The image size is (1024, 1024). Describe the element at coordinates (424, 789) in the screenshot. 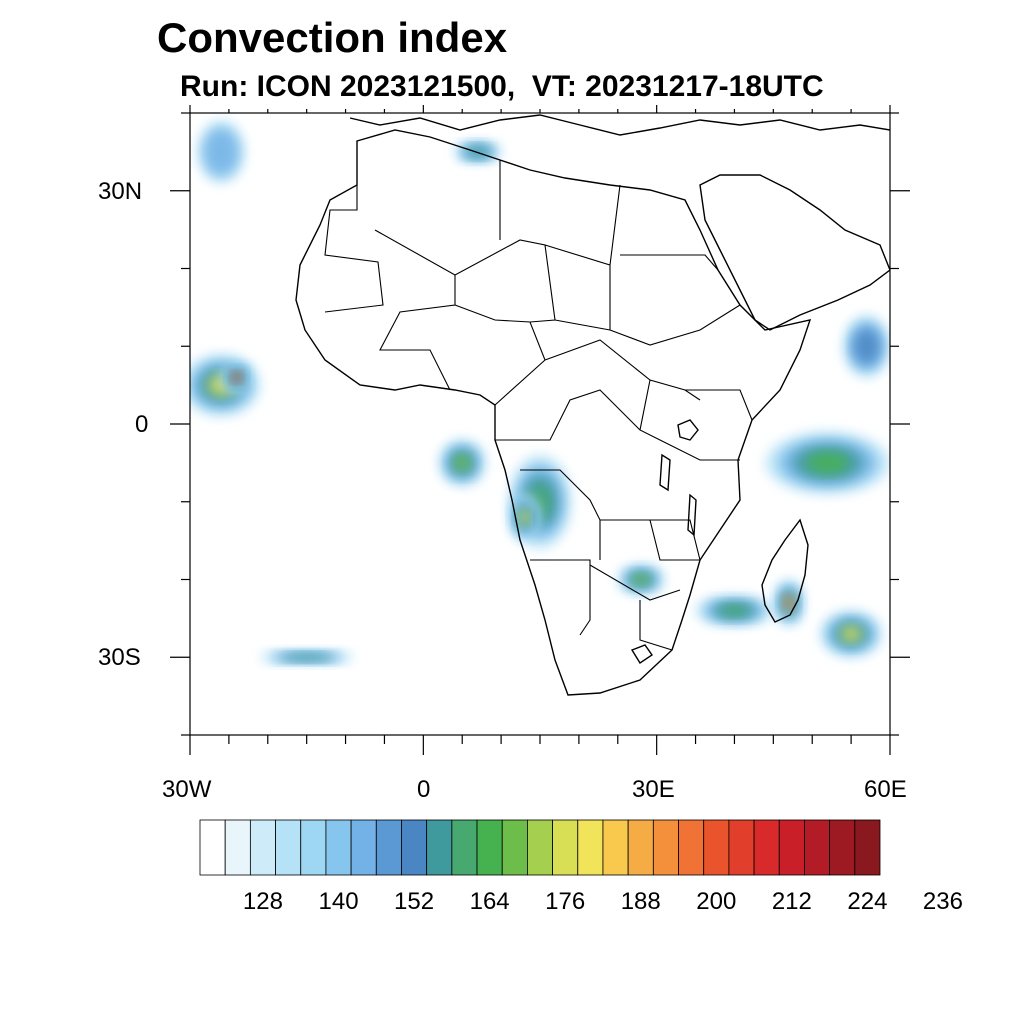

I see `lon-label-0: 0` at that location.